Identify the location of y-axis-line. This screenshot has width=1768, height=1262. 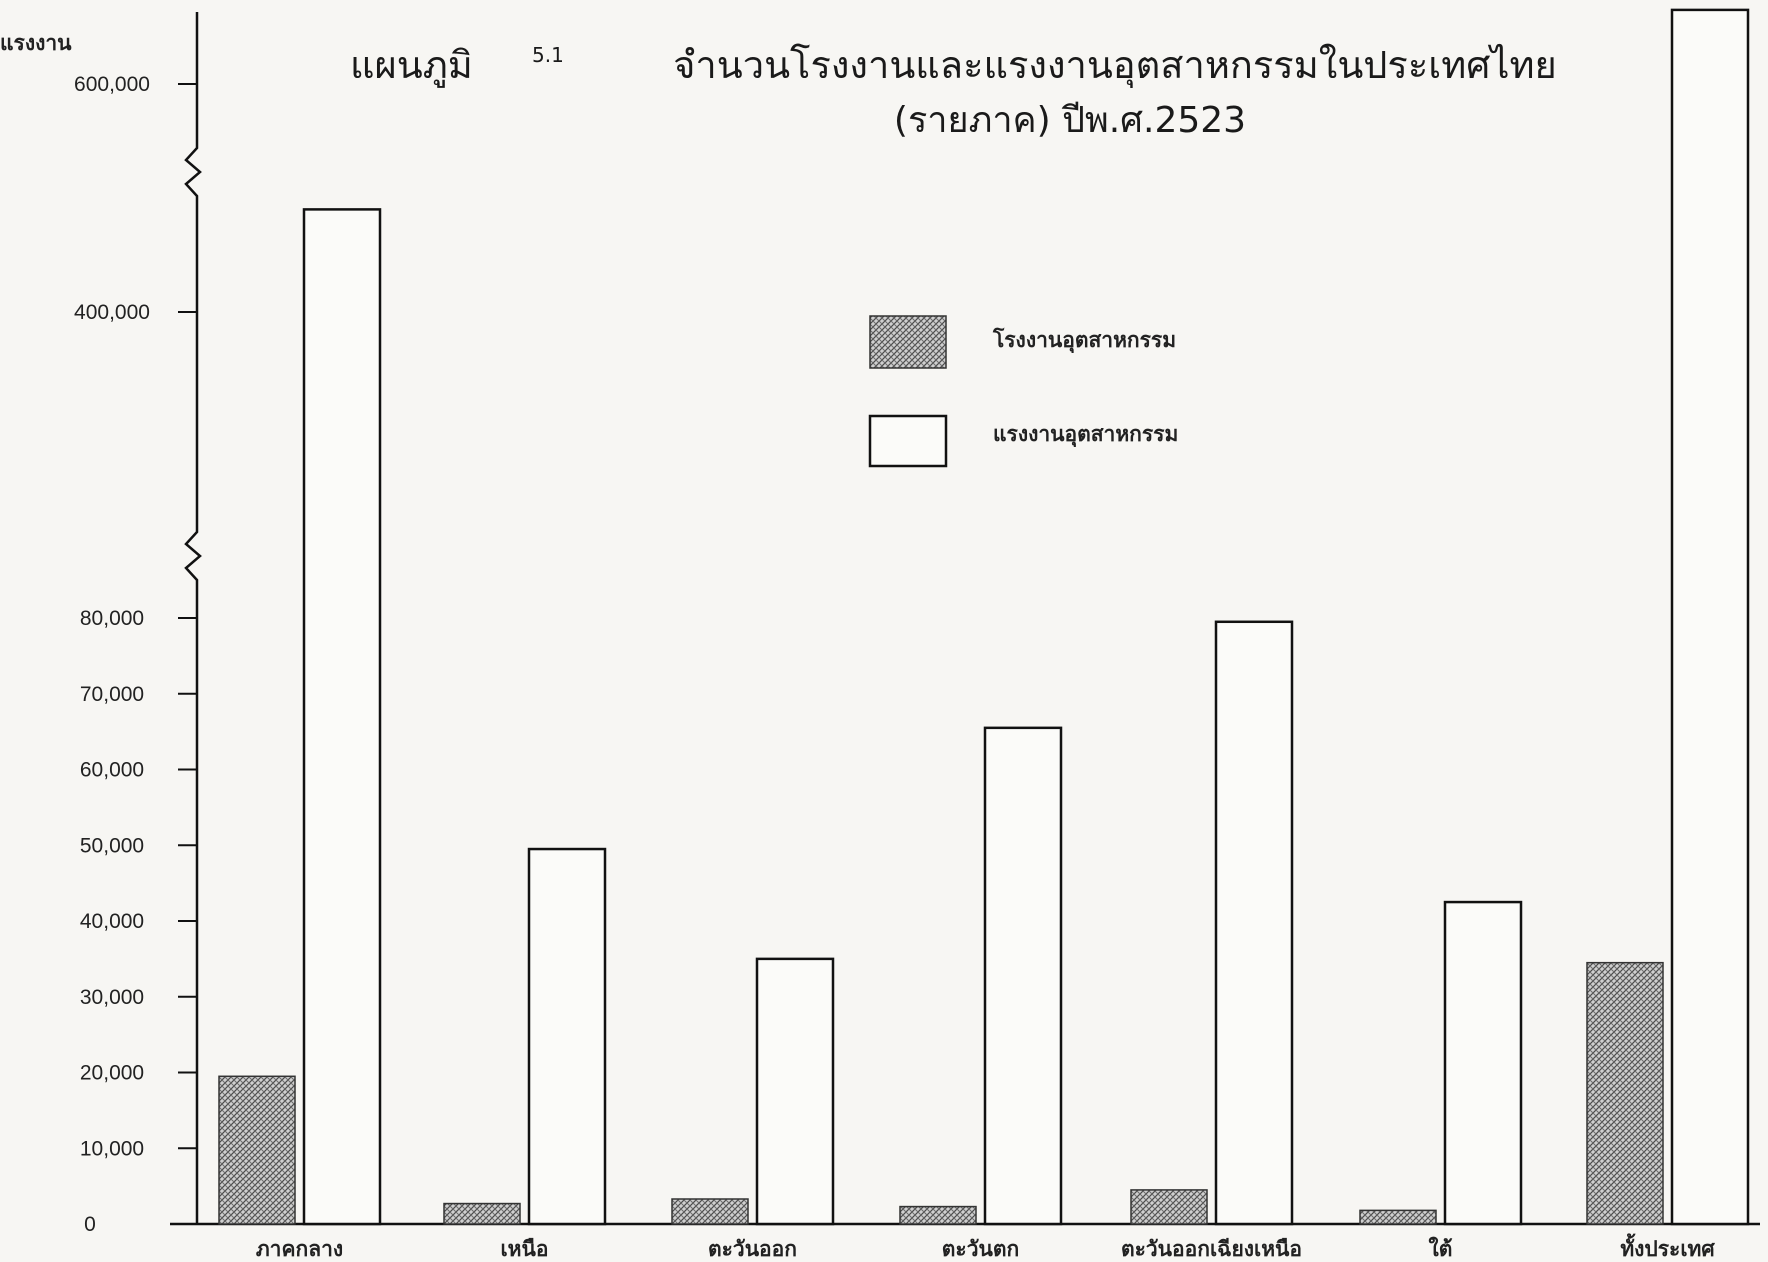
(193, 618).